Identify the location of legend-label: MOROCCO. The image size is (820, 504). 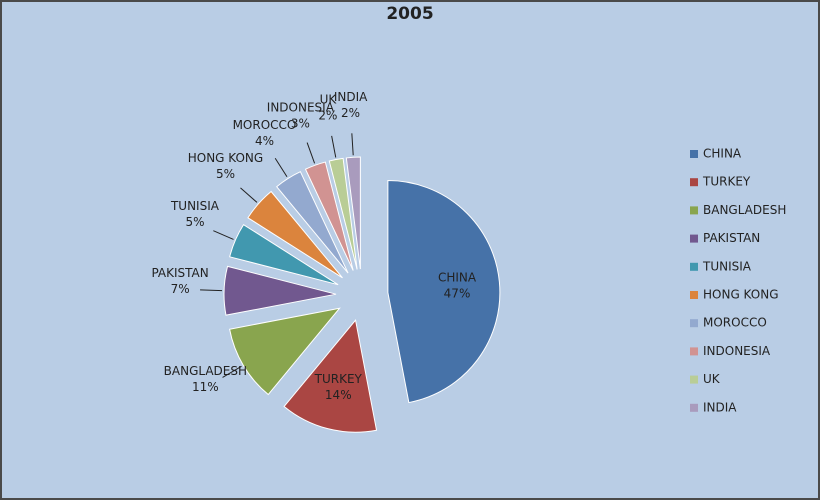
(735, 323).